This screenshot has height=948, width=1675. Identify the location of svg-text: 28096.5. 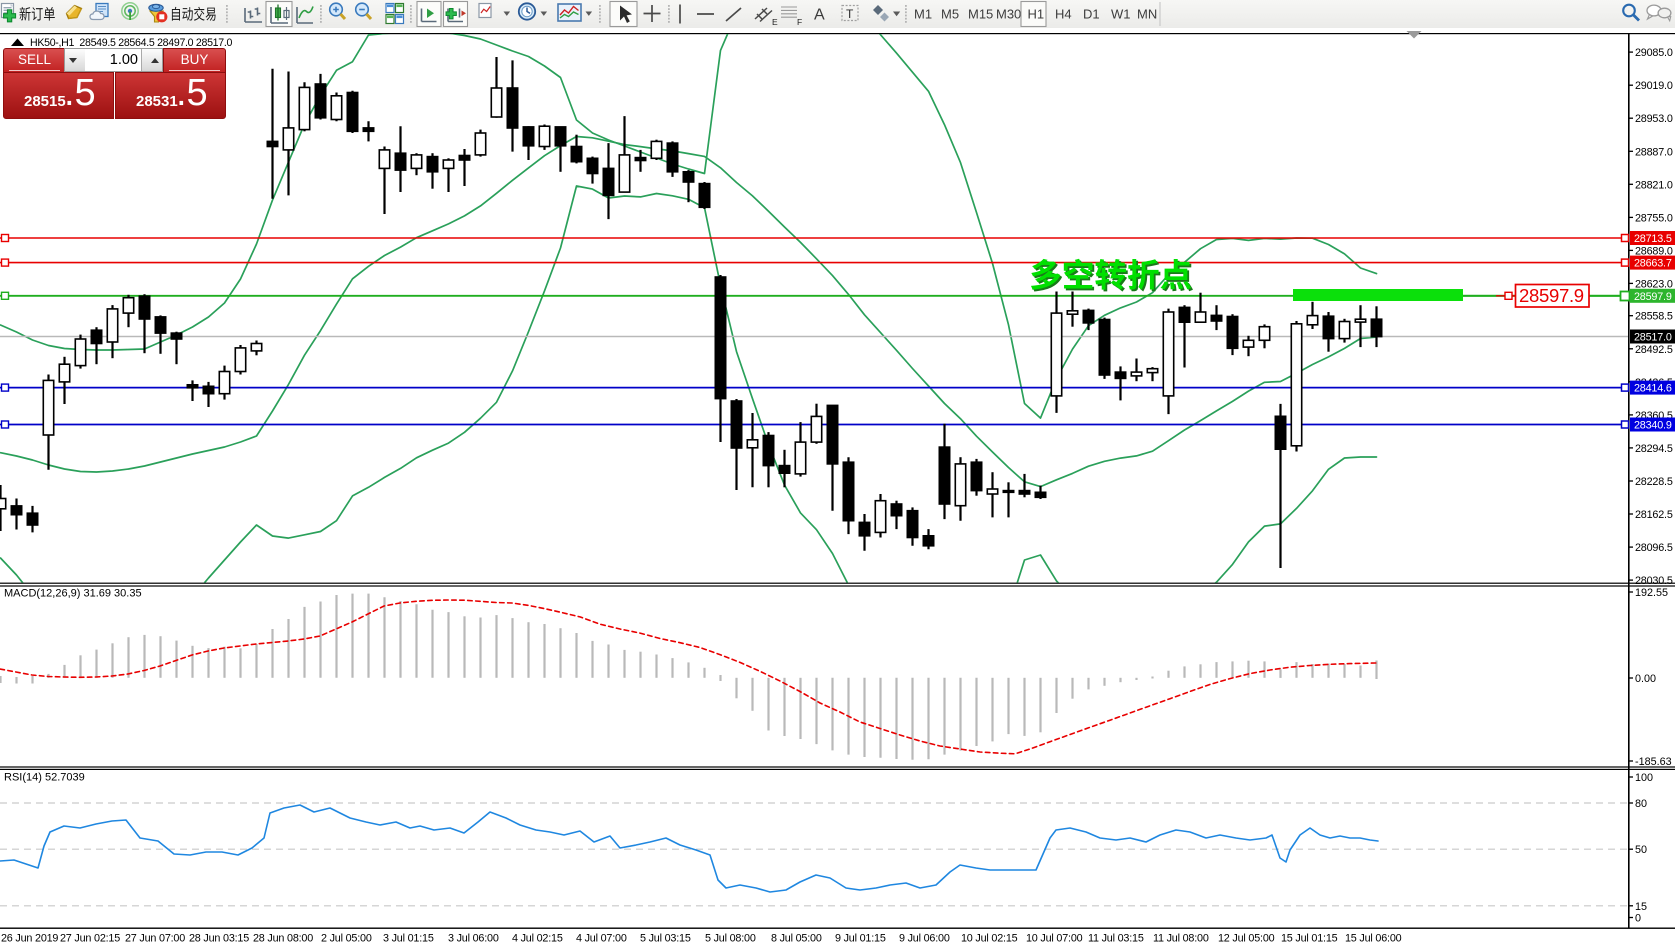
(1654, 548).